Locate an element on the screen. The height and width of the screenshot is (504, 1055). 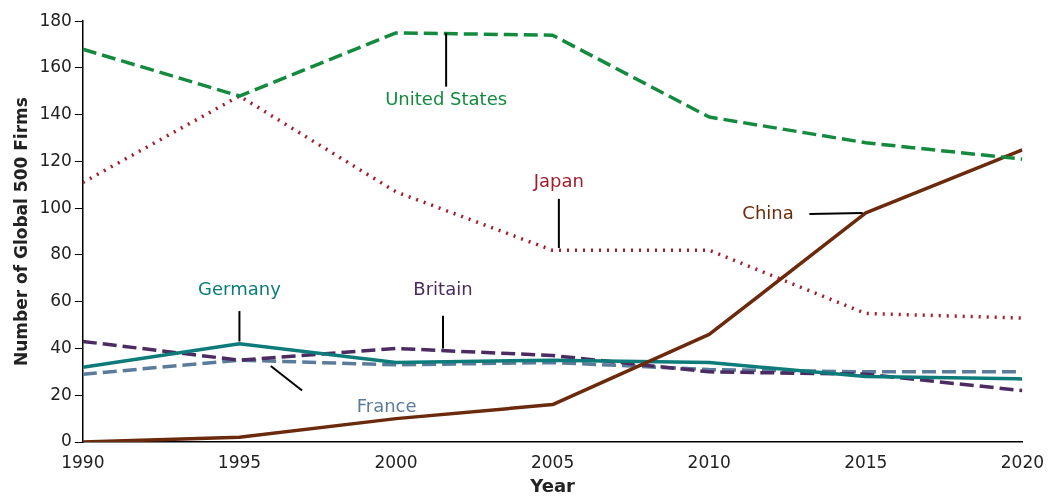
x-tick-label: 2015 is located at coordinates (866, 461).